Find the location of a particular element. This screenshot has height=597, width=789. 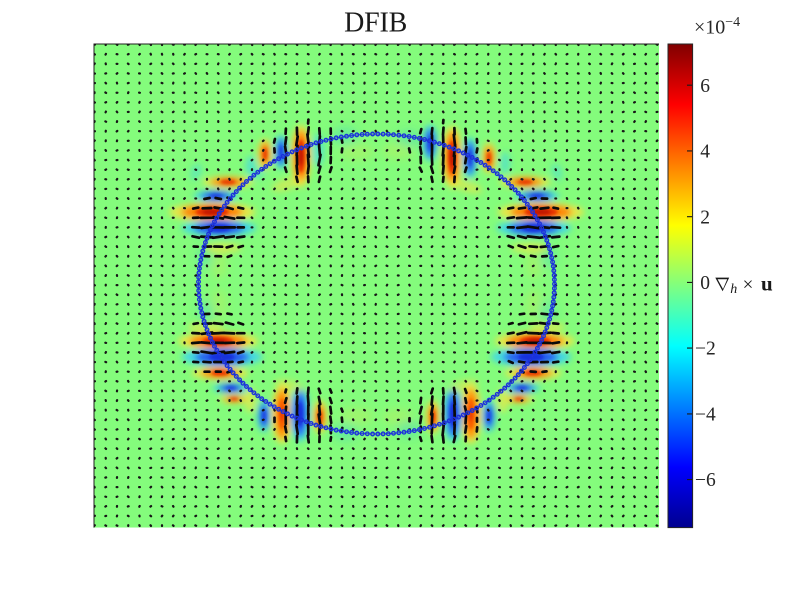

svg-text: −4 is located at coordinates (705, 415).